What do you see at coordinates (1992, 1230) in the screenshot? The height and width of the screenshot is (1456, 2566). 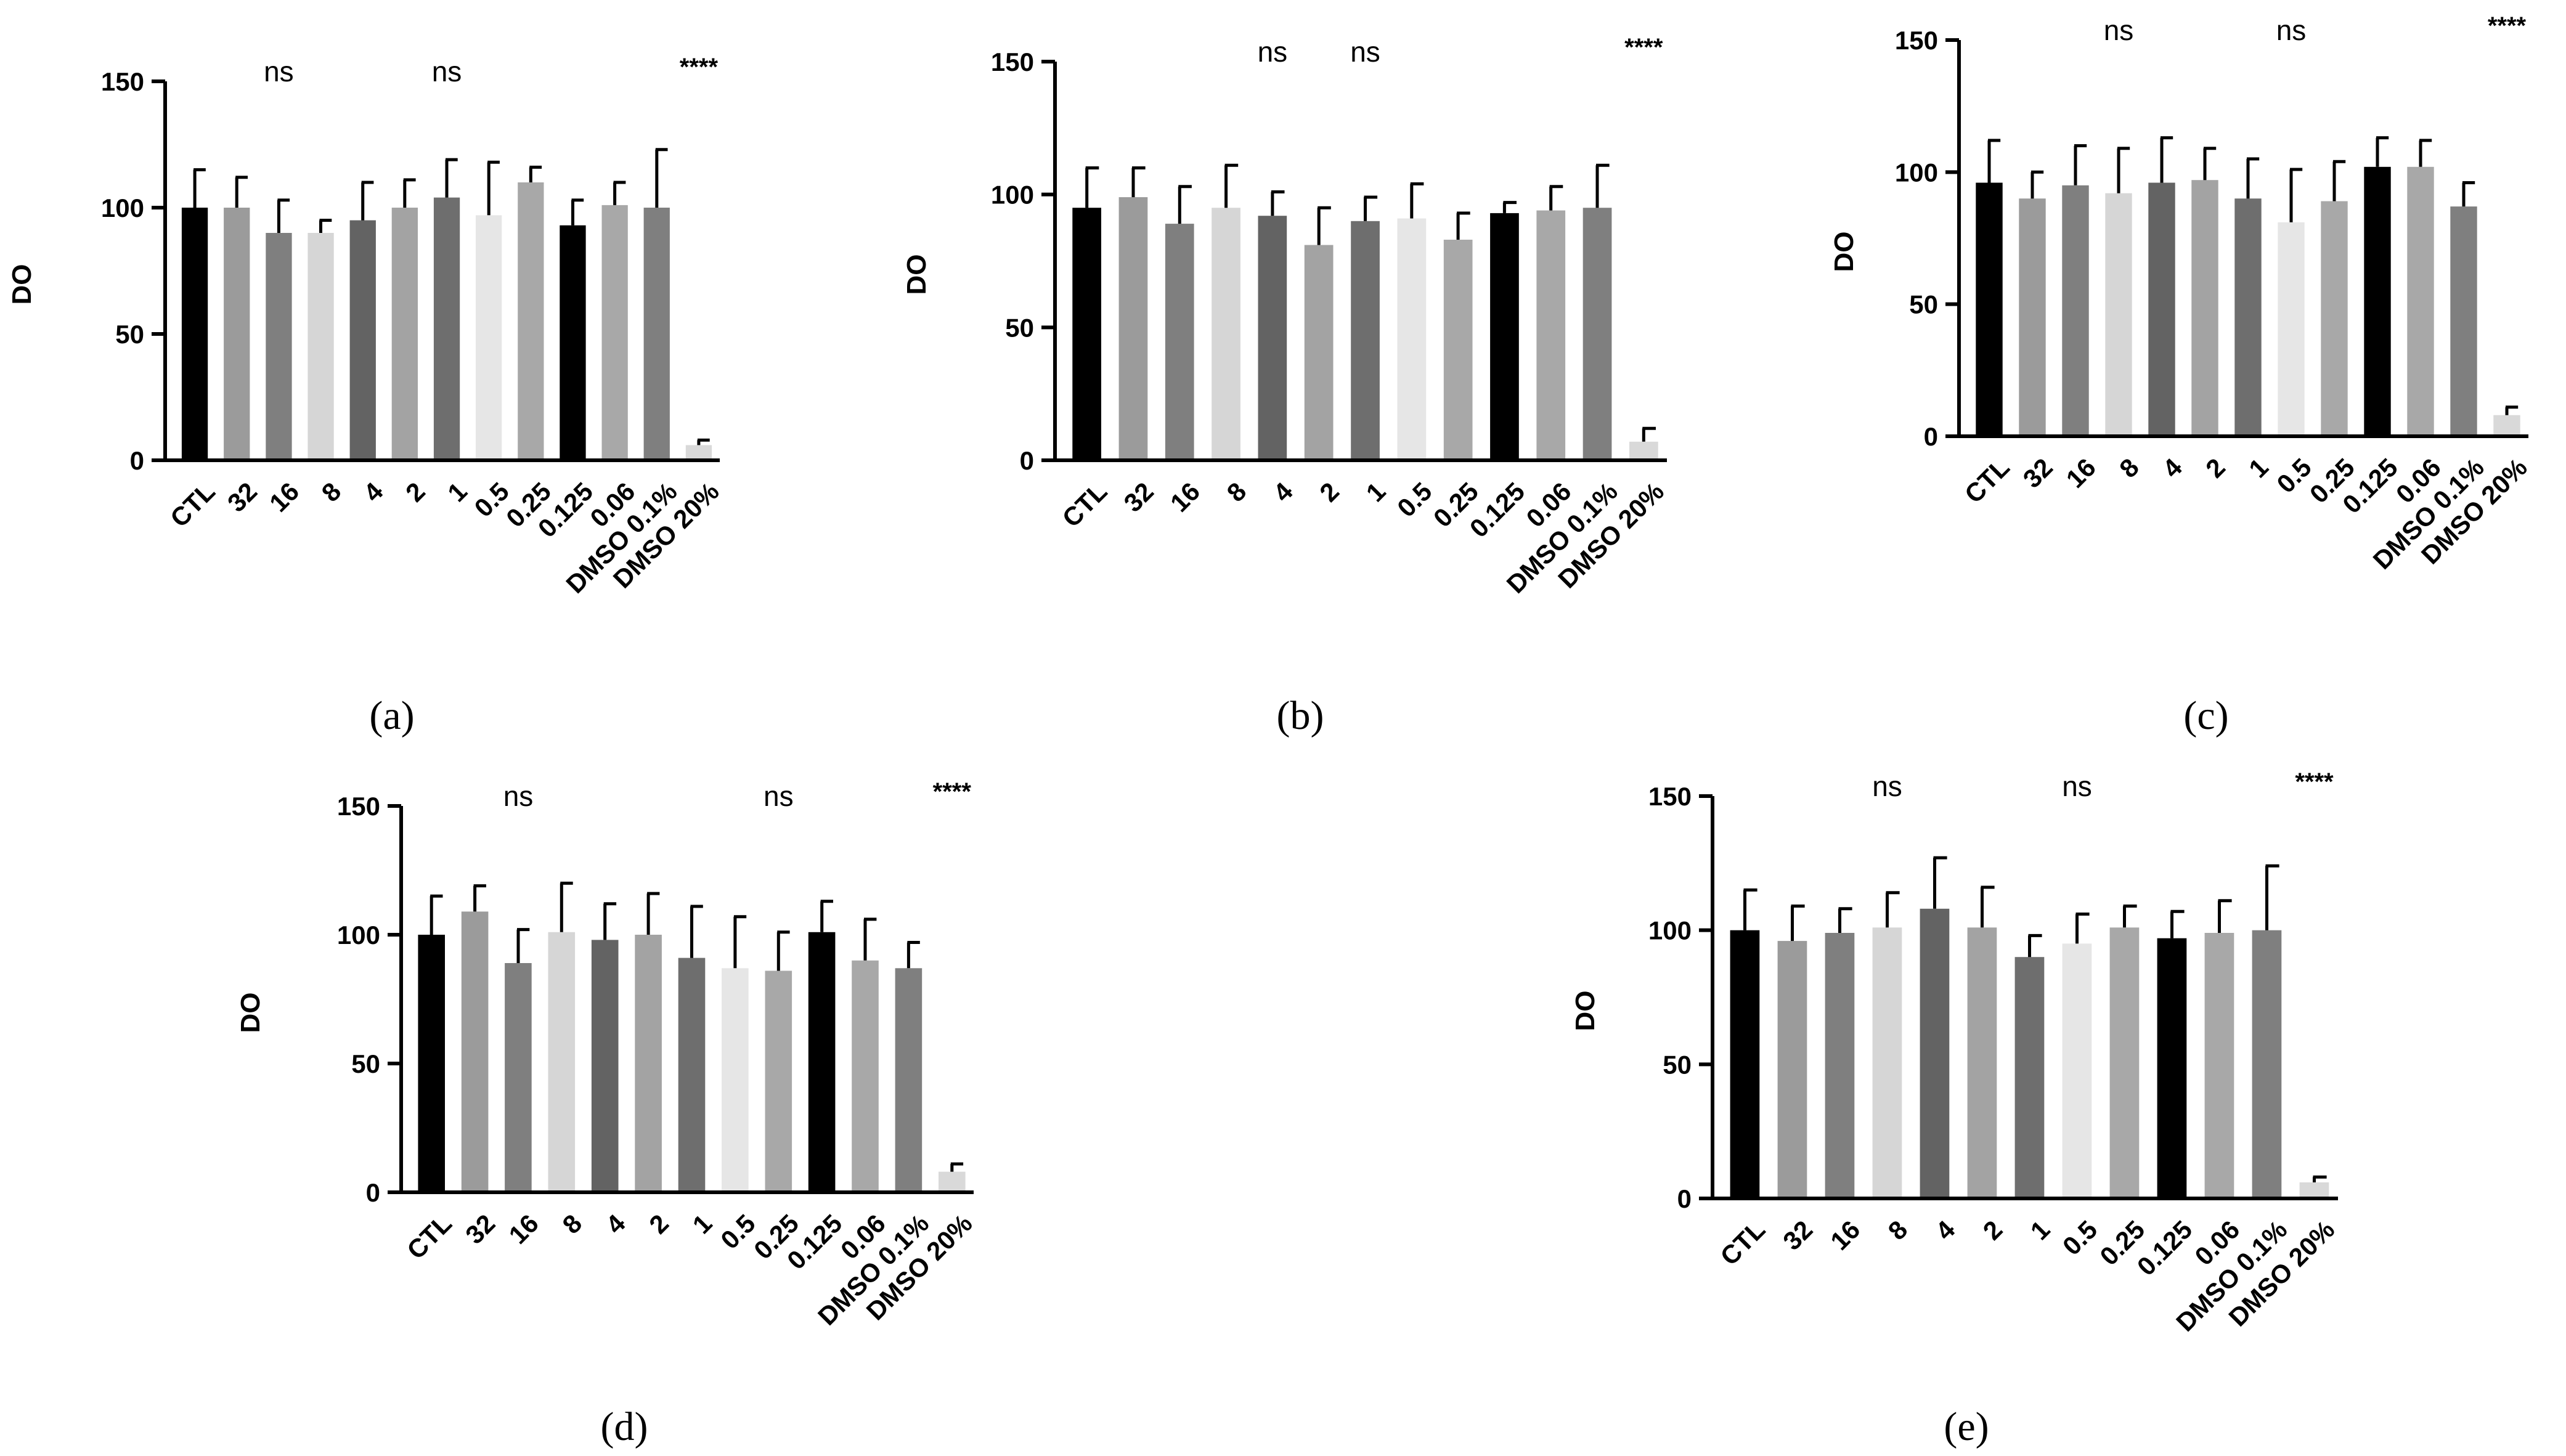 I see `x-tick-label-e-5: 2` at bounding box center [1992, 1230].